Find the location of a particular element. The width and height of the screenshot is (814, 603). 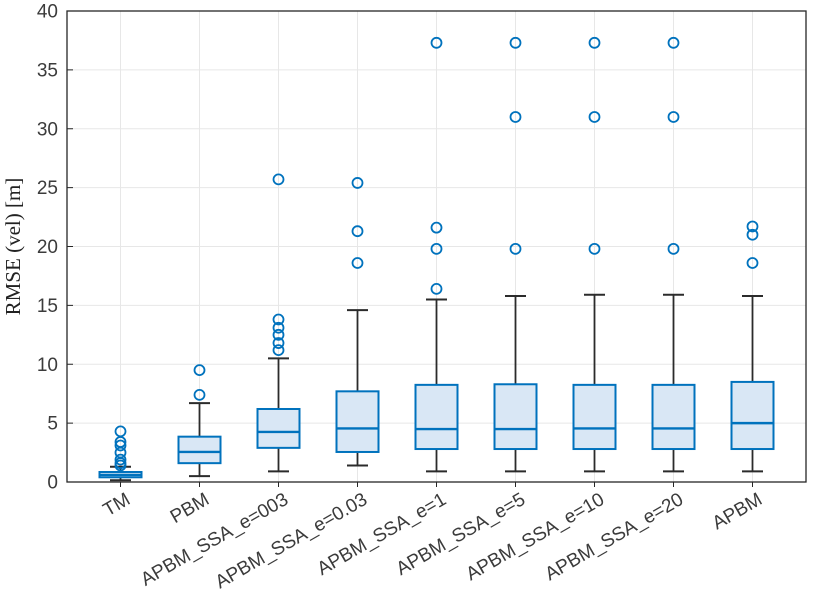

y-tick-label: 0 is located at coordinates (52, 483).